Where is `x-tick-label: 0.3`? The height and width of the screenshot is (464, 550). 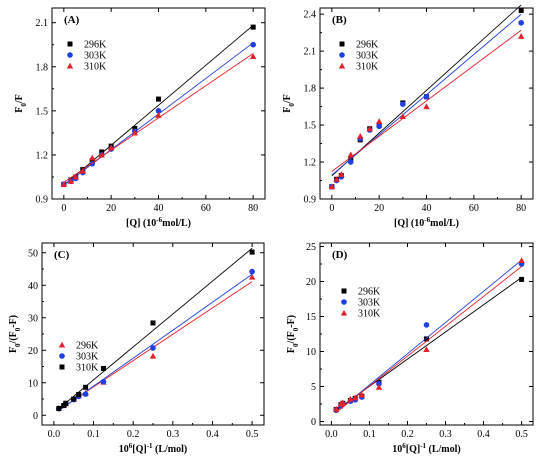 x-tick-label: 0.3 is located at coordinates (173, 434).